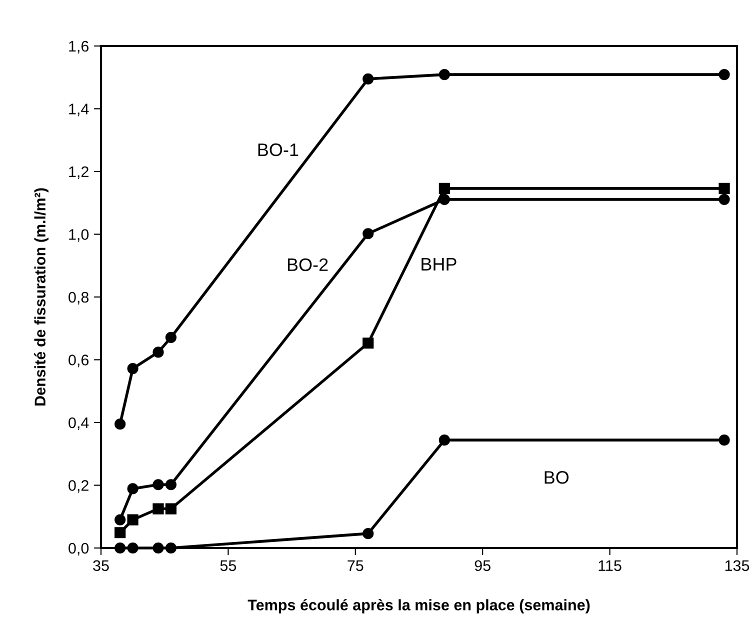 The width and height of the screenshot is (755, 625). What do you see at coordinates (228, 566) in the screenshot?
I see `x-tick-label: 55` at bounding box center [228, 566].